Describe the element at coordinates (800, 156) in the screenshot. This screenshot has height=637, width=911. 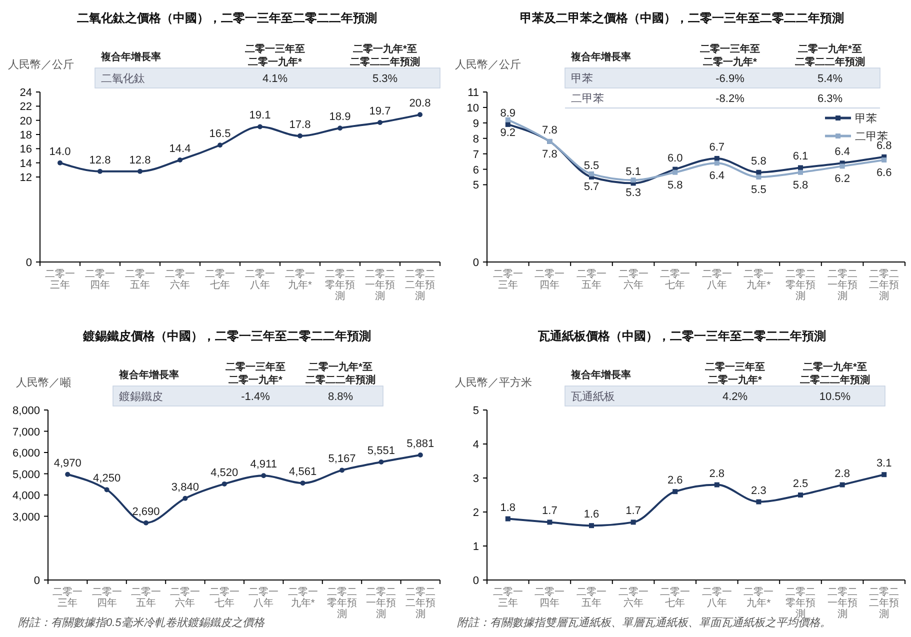
I see `data-label: 6.1` at that location.